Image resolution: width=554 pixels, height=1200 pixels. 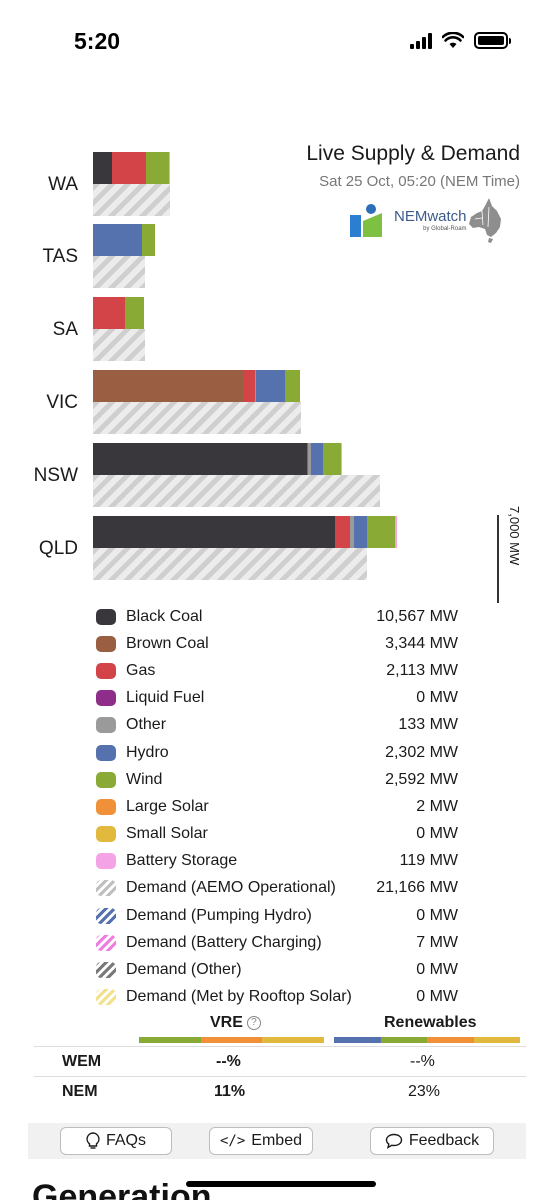 What do you see at coordinates (119, 272) in the screenshot?
I see `demand-bar-tas` at bounding box center [119, 272].